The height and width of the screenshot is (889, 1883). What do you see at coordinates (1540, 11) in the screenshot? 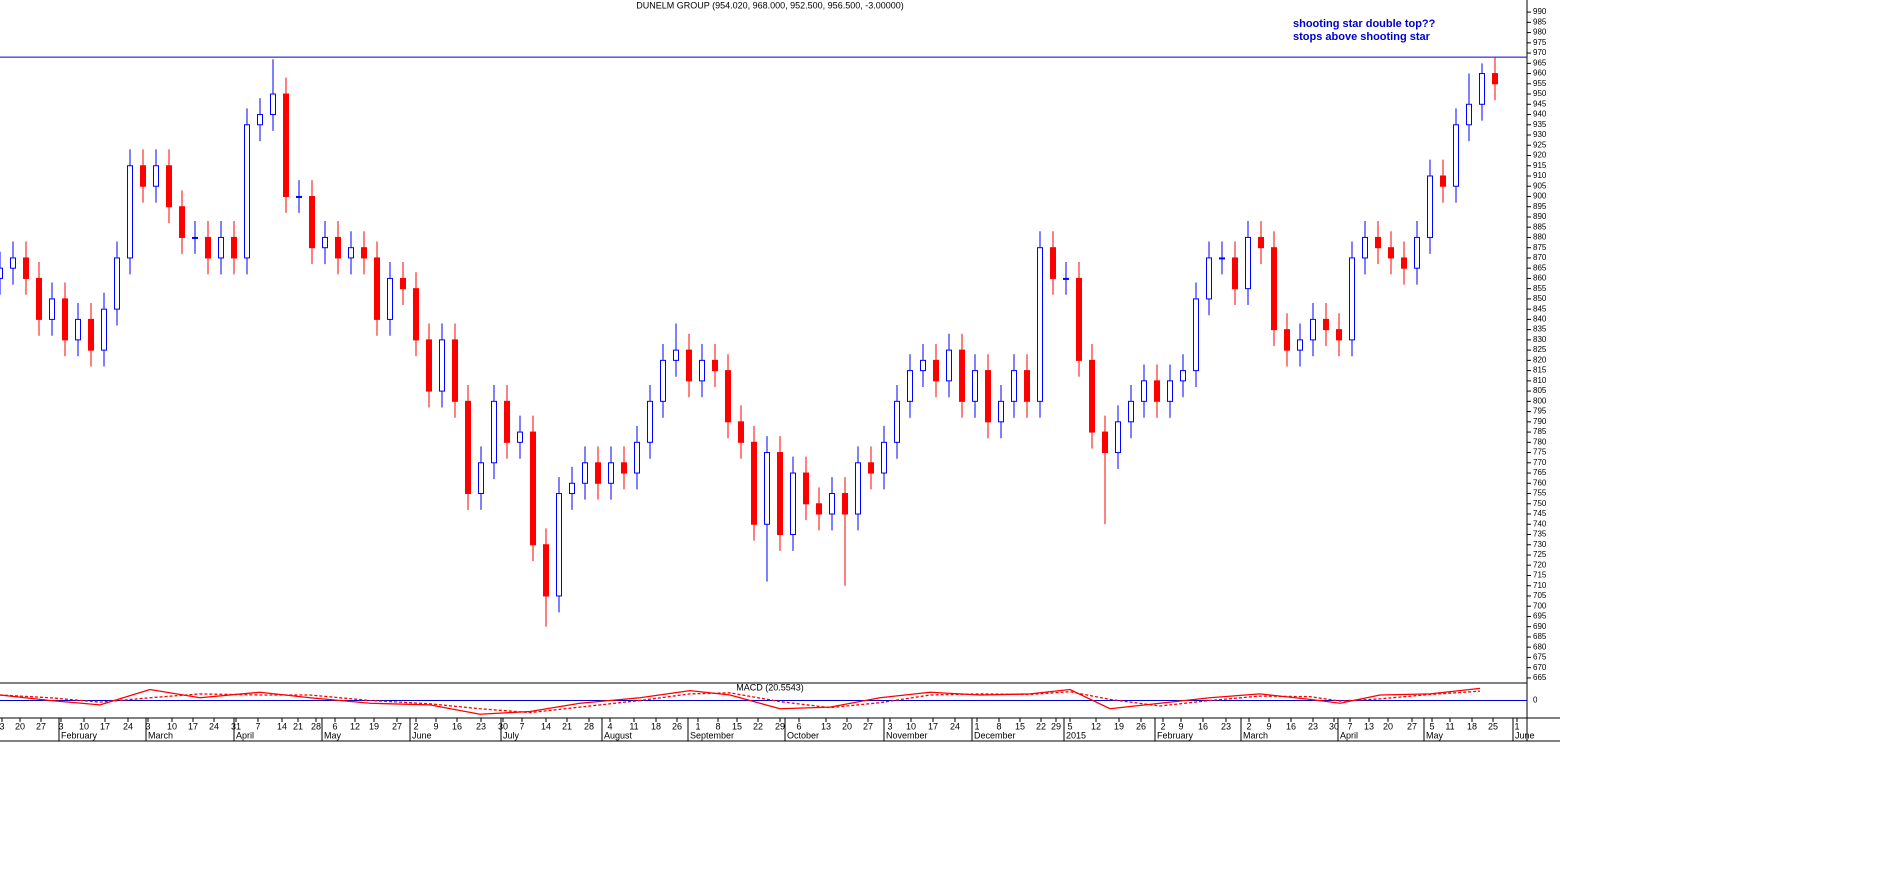
I see `y-tick-label: 990` at bounding box center [1540, 11].